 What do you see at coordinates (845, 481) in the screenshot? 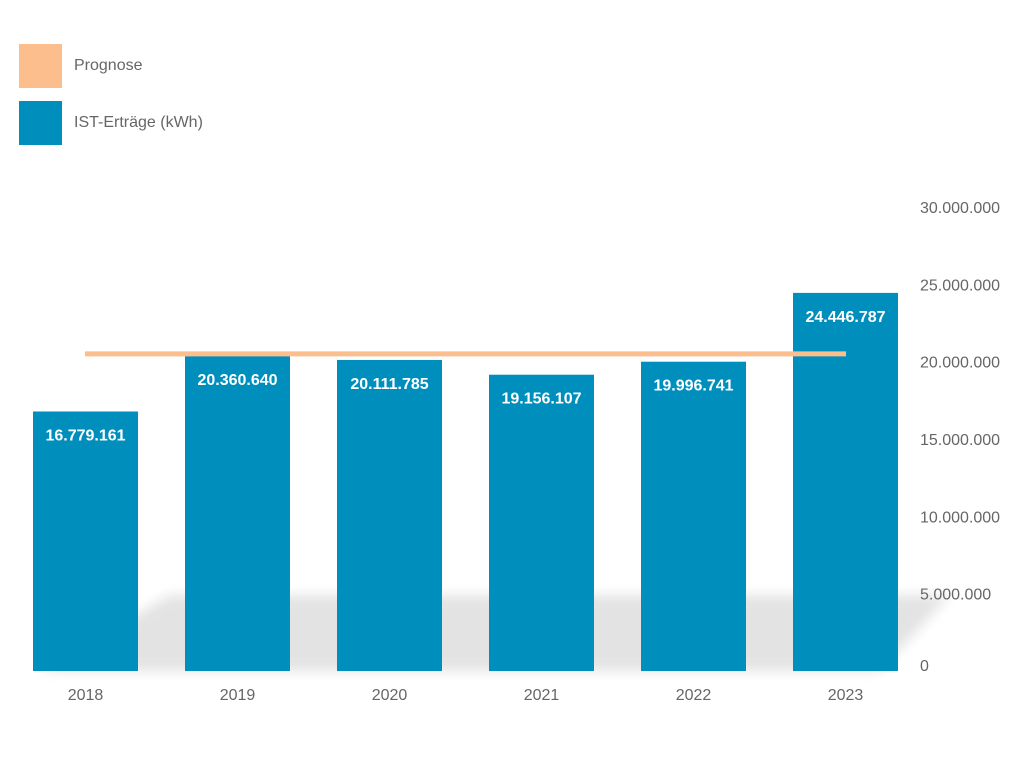
I see `bar-2023` at bounding box center [845, 481].